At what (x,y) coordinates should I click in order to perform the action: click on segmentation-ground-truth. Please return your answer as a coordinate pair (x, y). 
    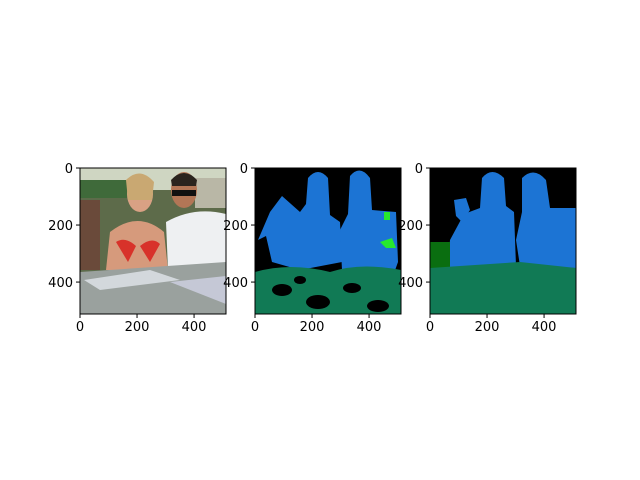
    Looking at the image, I should click on (503, 241).